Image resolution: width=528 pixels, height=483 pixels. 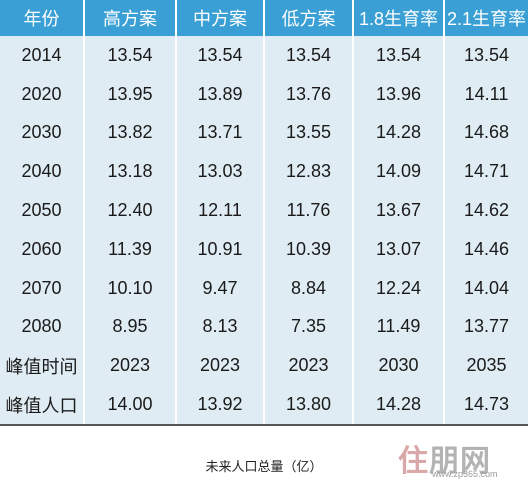 I want to click on table-cell: 10.10, so click(x=129, y=288).